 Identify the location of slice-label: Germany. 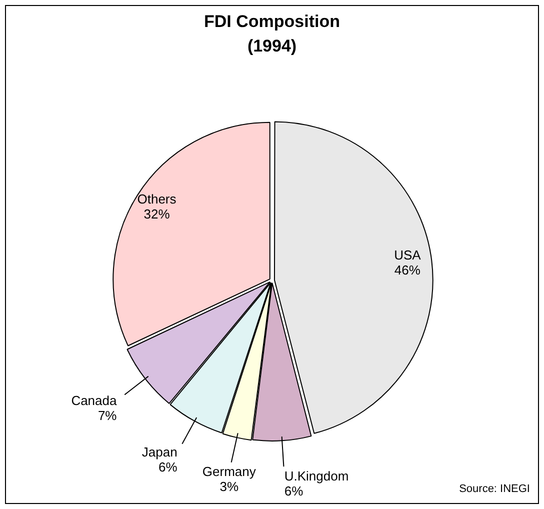
(229, 472).